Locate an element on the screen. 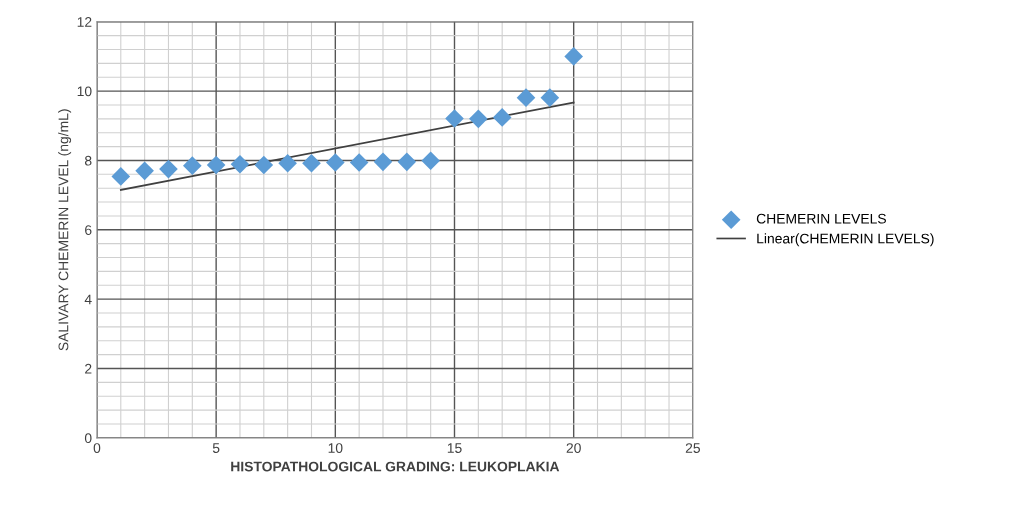 This screenshot has height=517, width=1010. y-tick-label: 10 is located at coordinates (84, 91).